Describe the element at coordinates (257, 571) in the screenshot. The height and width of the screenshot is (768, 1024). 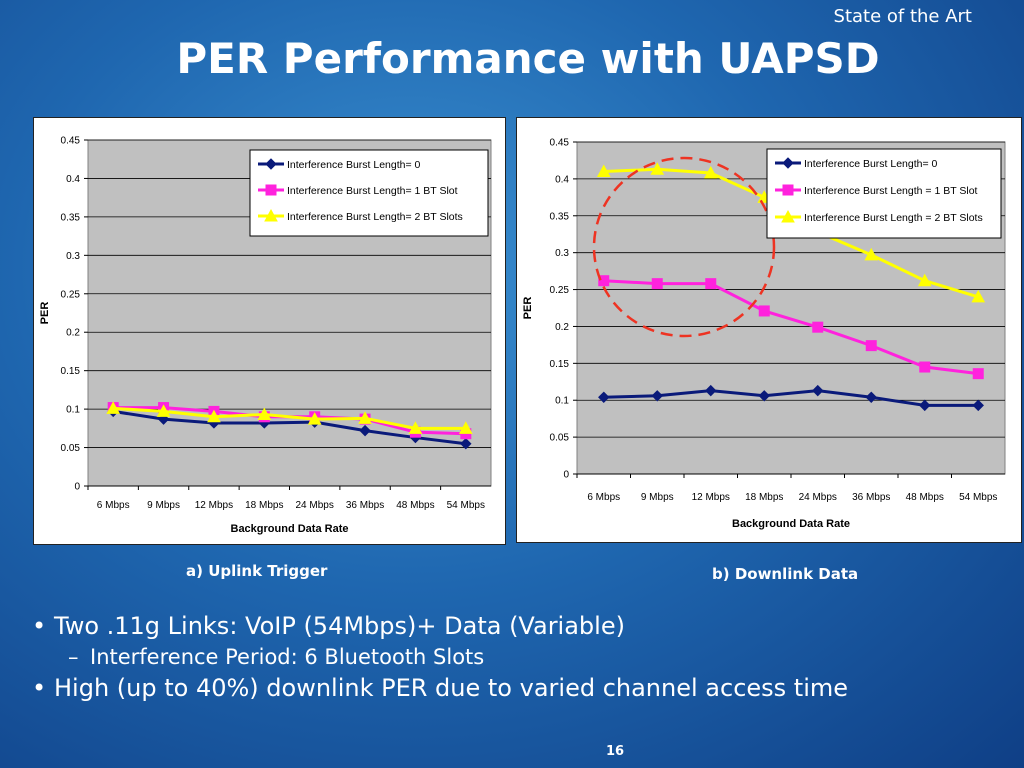
I see `caption-uplink: a) Uplink Trigger` at that location.